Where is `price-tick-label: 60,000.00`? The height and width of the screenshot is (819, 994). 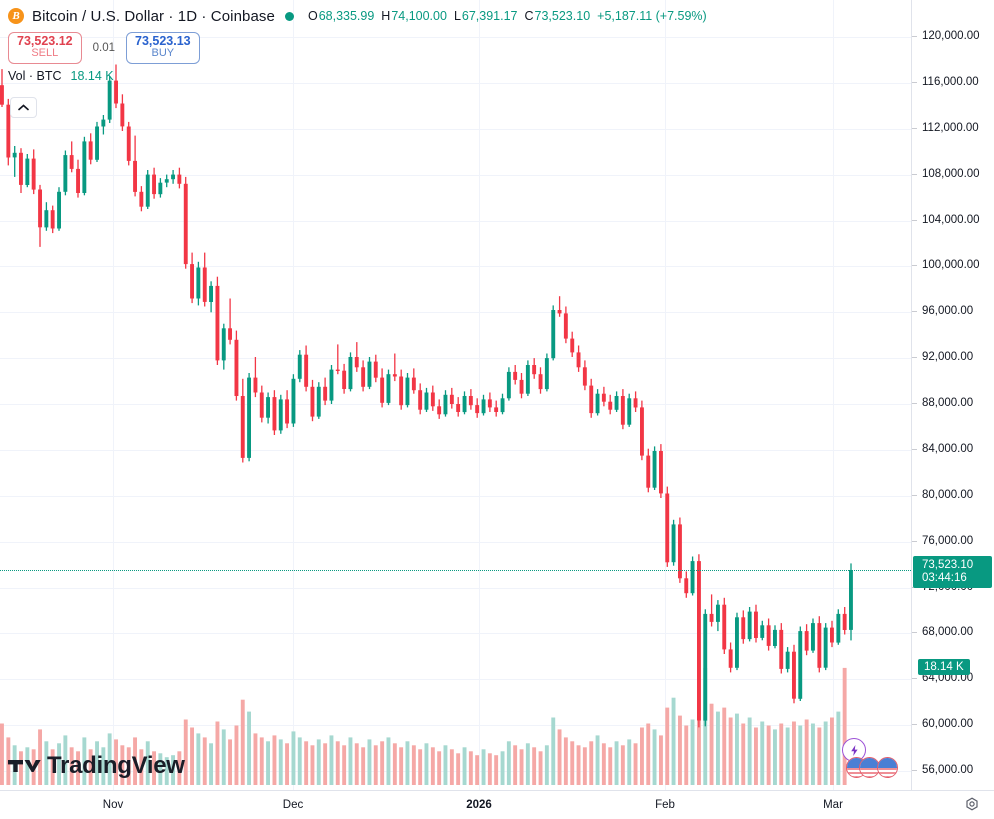
price-tick-label: 60,000.00 is located at coordinates (953, 724).